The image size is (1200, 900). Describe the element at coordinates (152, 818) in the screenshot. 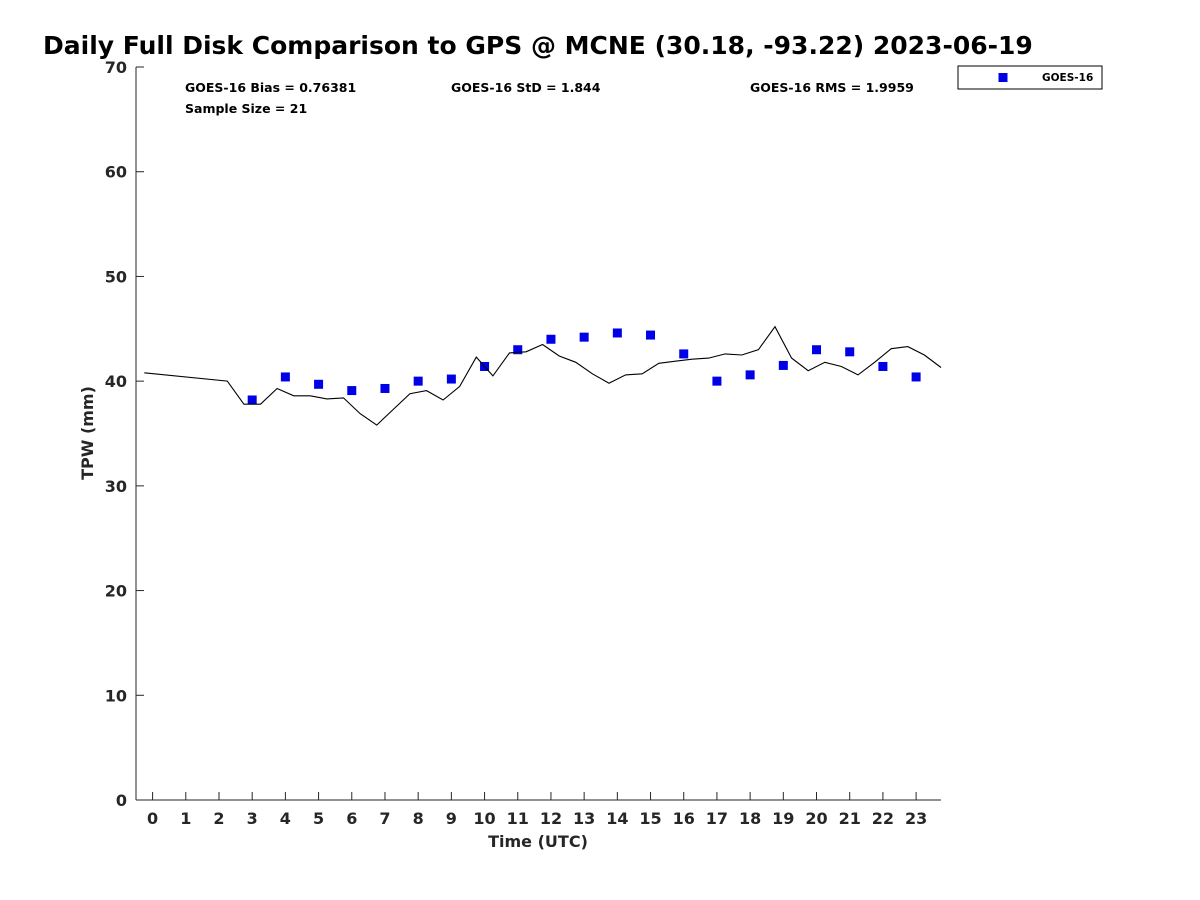

I see `x-tick-label: 0` at that location.